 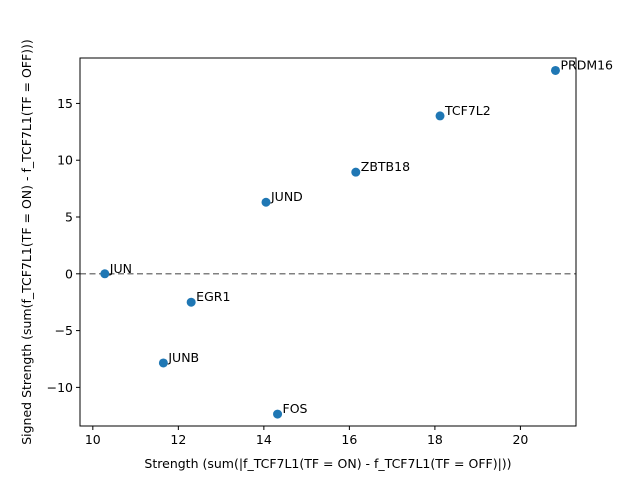 I want to click on data-point-label: ZBTB18, so click(x=385, y=166).